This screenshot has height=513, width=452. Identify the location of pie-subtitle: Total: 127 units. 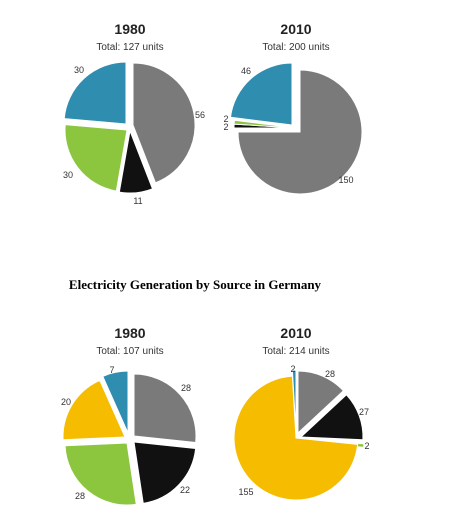
(129, 47).